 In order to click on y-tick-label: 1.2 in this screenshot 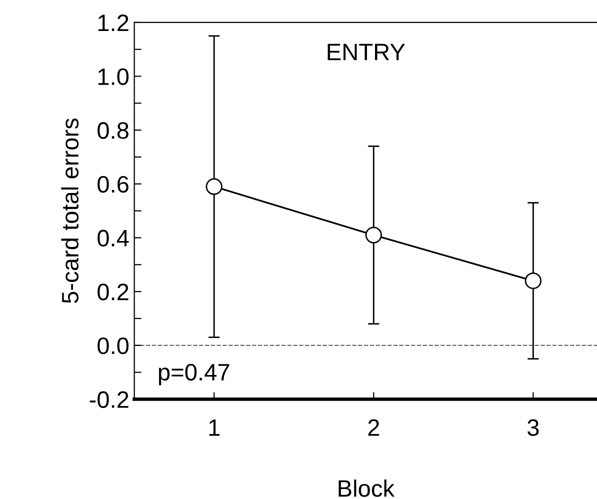, I will do `click(113, 23)`.